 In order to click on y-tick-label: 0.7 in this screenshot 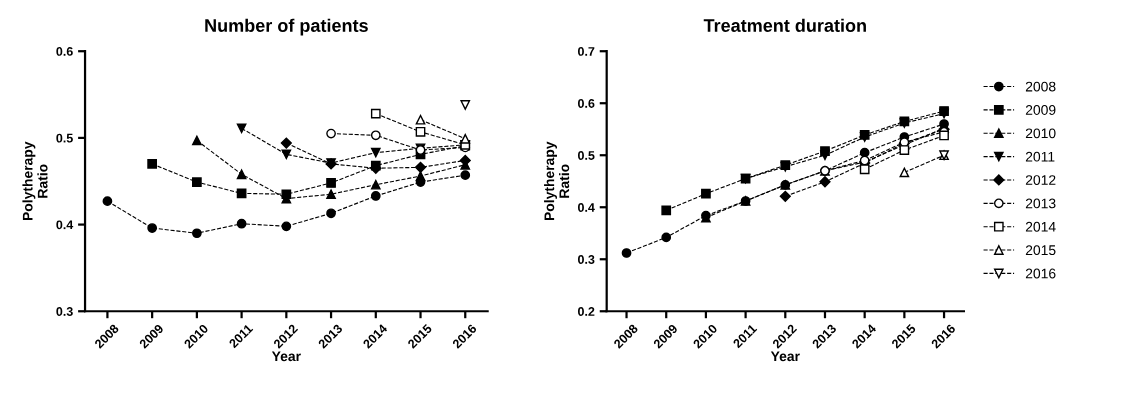, I will do `click(586, 51)`.